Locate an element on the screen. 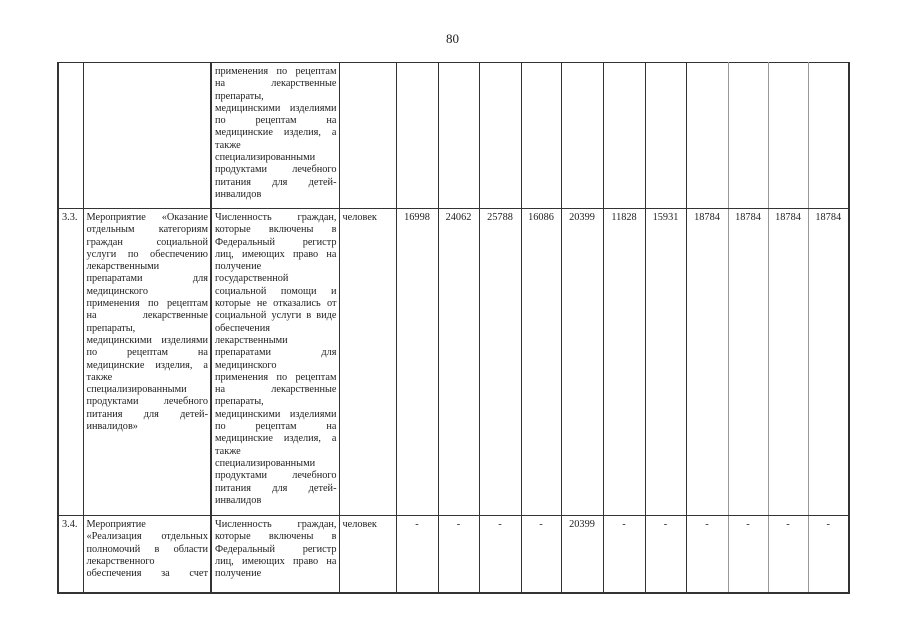 This screenshot has width=905, height=640. event-name-line: лекарственными is located at coordinates (123, 267).